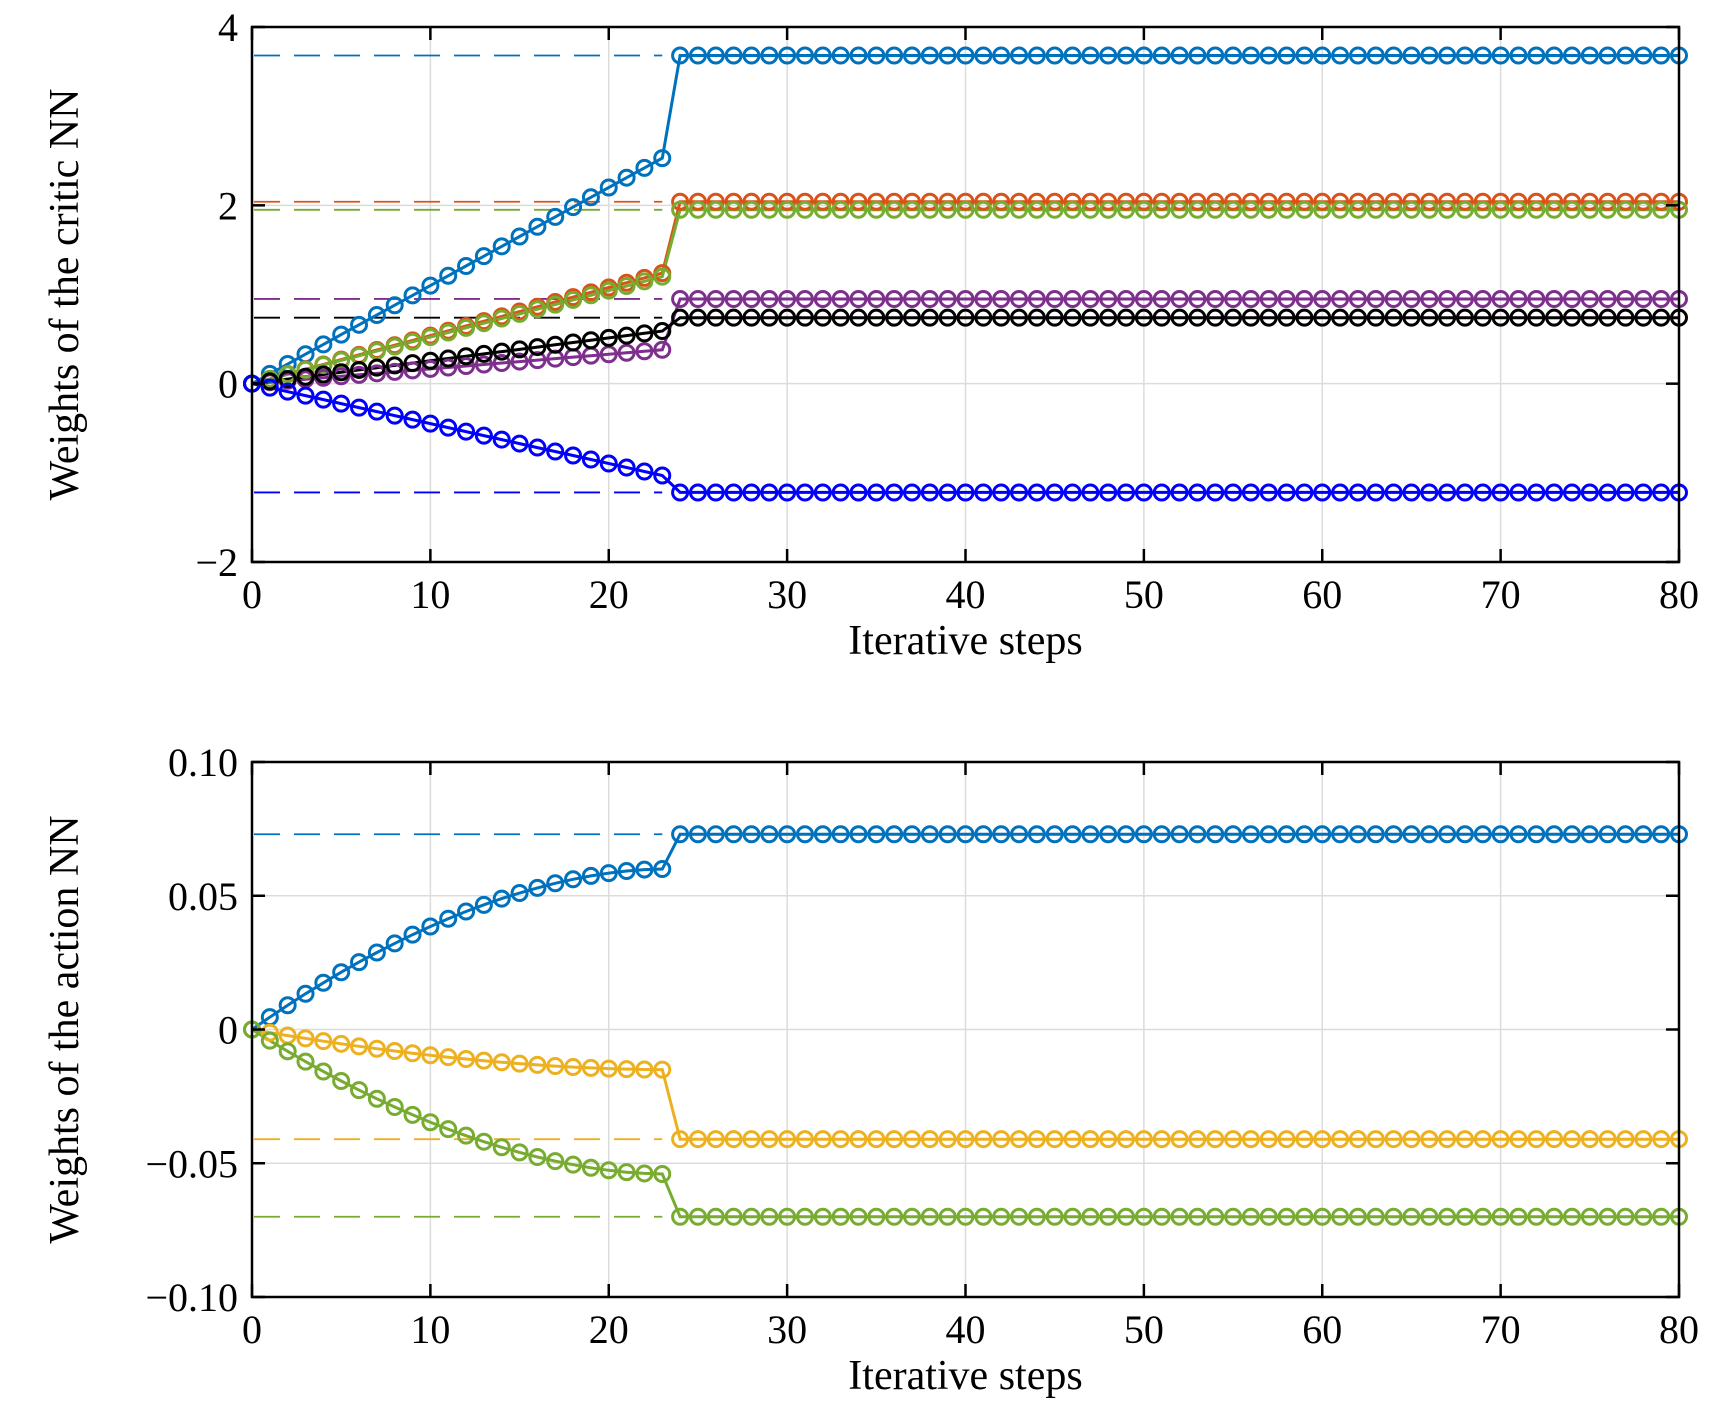 The width and height of the screenshot is (1732, 1420). Describe the element at coordinates (609, 1329) in the screenshot. I see `x-tick-label: 20` at that location.